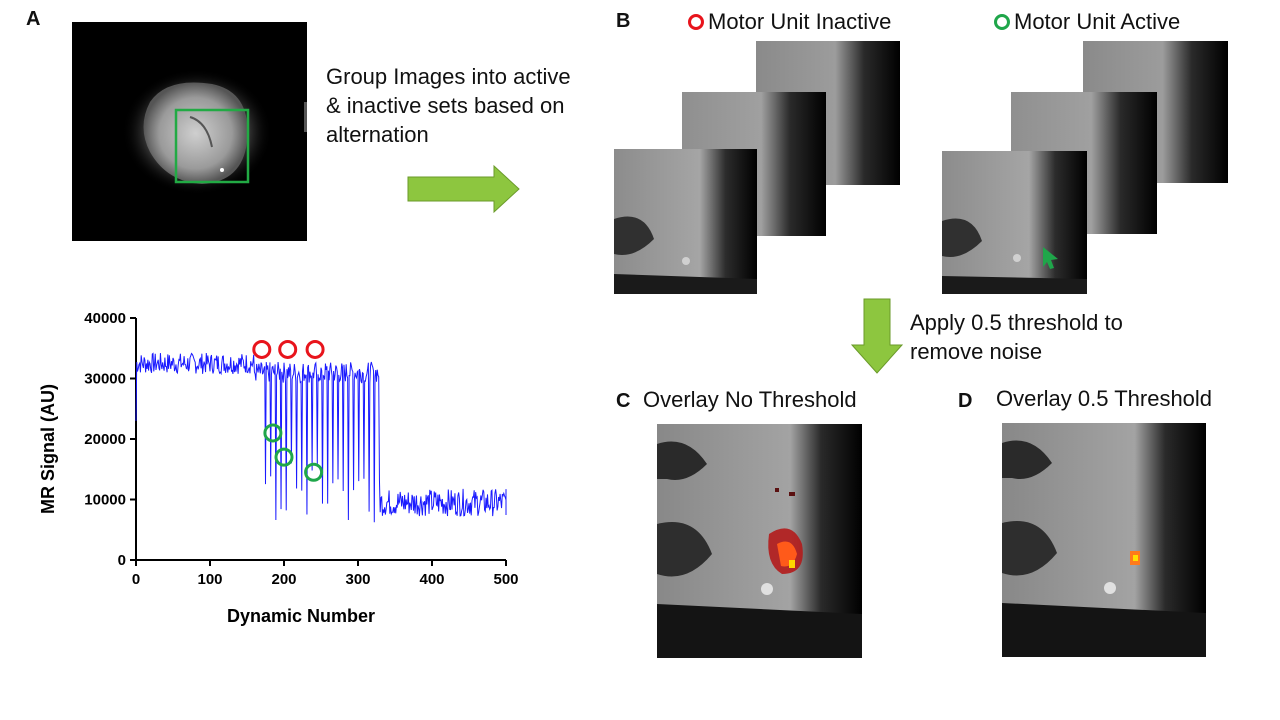 This screenshot has width=1280, height=720. Describe the element at coordinates (623, 401) in the screenshot. I see `panel-letter-c: C` at that location.